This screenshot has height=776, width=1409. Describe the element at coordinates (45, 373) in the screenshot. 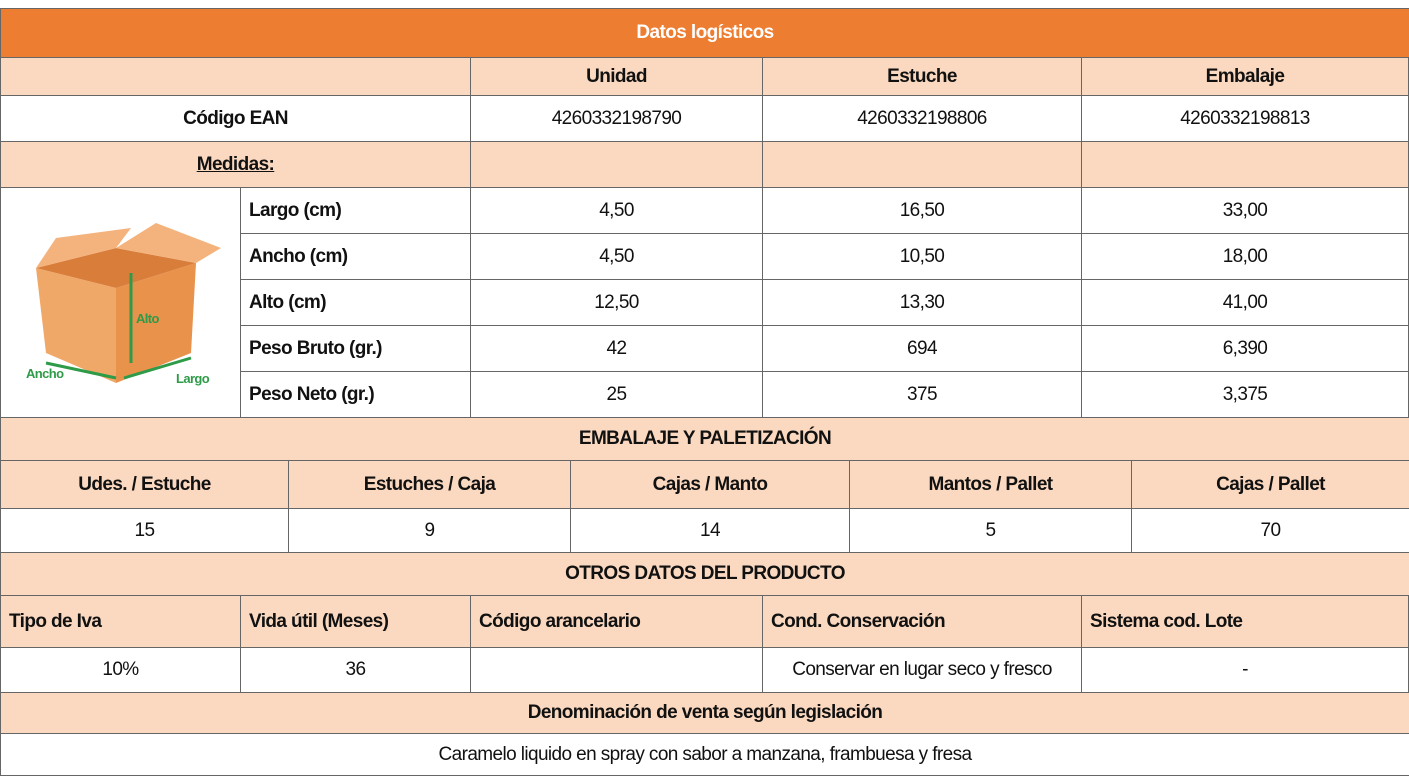

I see `diagram-label: Ancho` at that location.